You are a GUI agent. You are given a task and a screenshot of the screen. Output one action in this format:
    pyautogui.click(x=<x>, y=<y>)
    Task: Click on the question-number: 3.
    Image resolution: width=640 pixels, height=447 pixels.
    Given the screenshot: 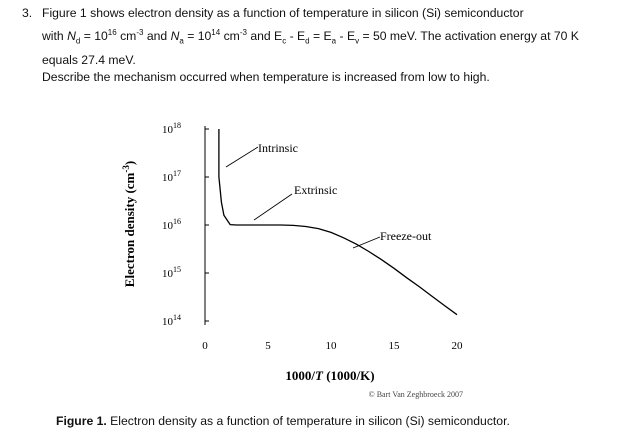 What is the action you would take?
    pyautogui.click(x=27, y=13)
    